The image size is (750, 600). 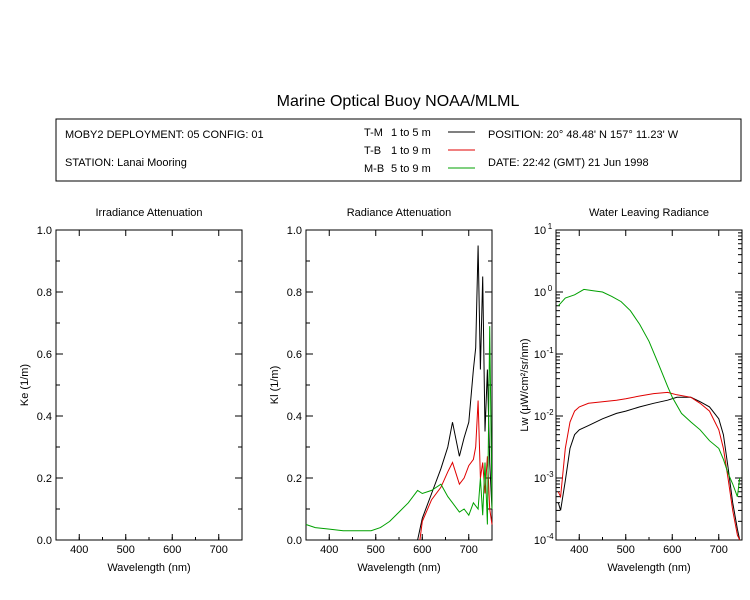 What do you see at coordinates (550, 226) in the screenshot?
I see `y-tick-exponent: 1` at bounding box center [550, 226].